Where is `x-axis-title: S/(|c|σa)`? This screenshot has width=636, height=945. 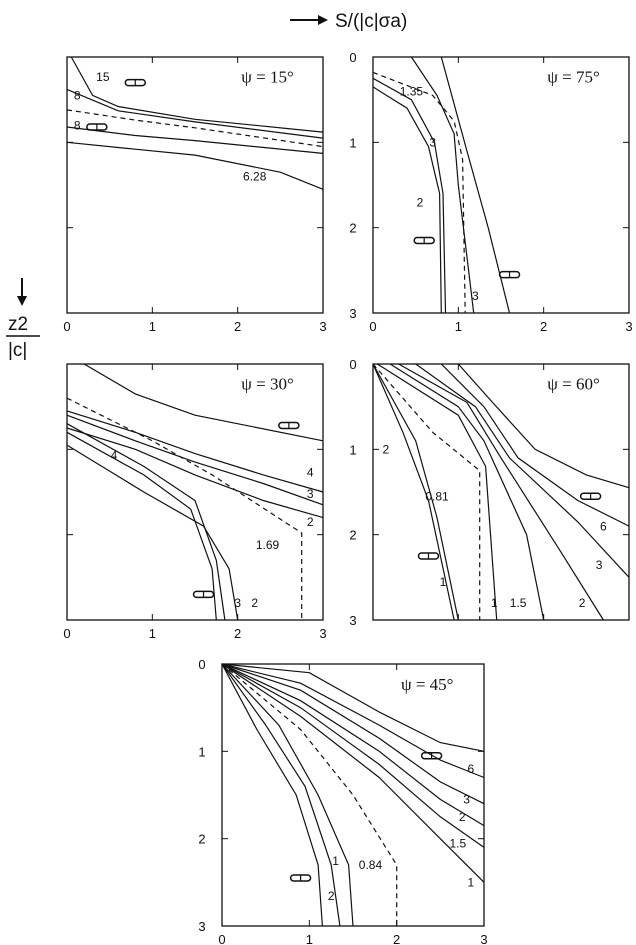 x-axis-title: S/(|c|σa) is located at coordinates (371, 21).